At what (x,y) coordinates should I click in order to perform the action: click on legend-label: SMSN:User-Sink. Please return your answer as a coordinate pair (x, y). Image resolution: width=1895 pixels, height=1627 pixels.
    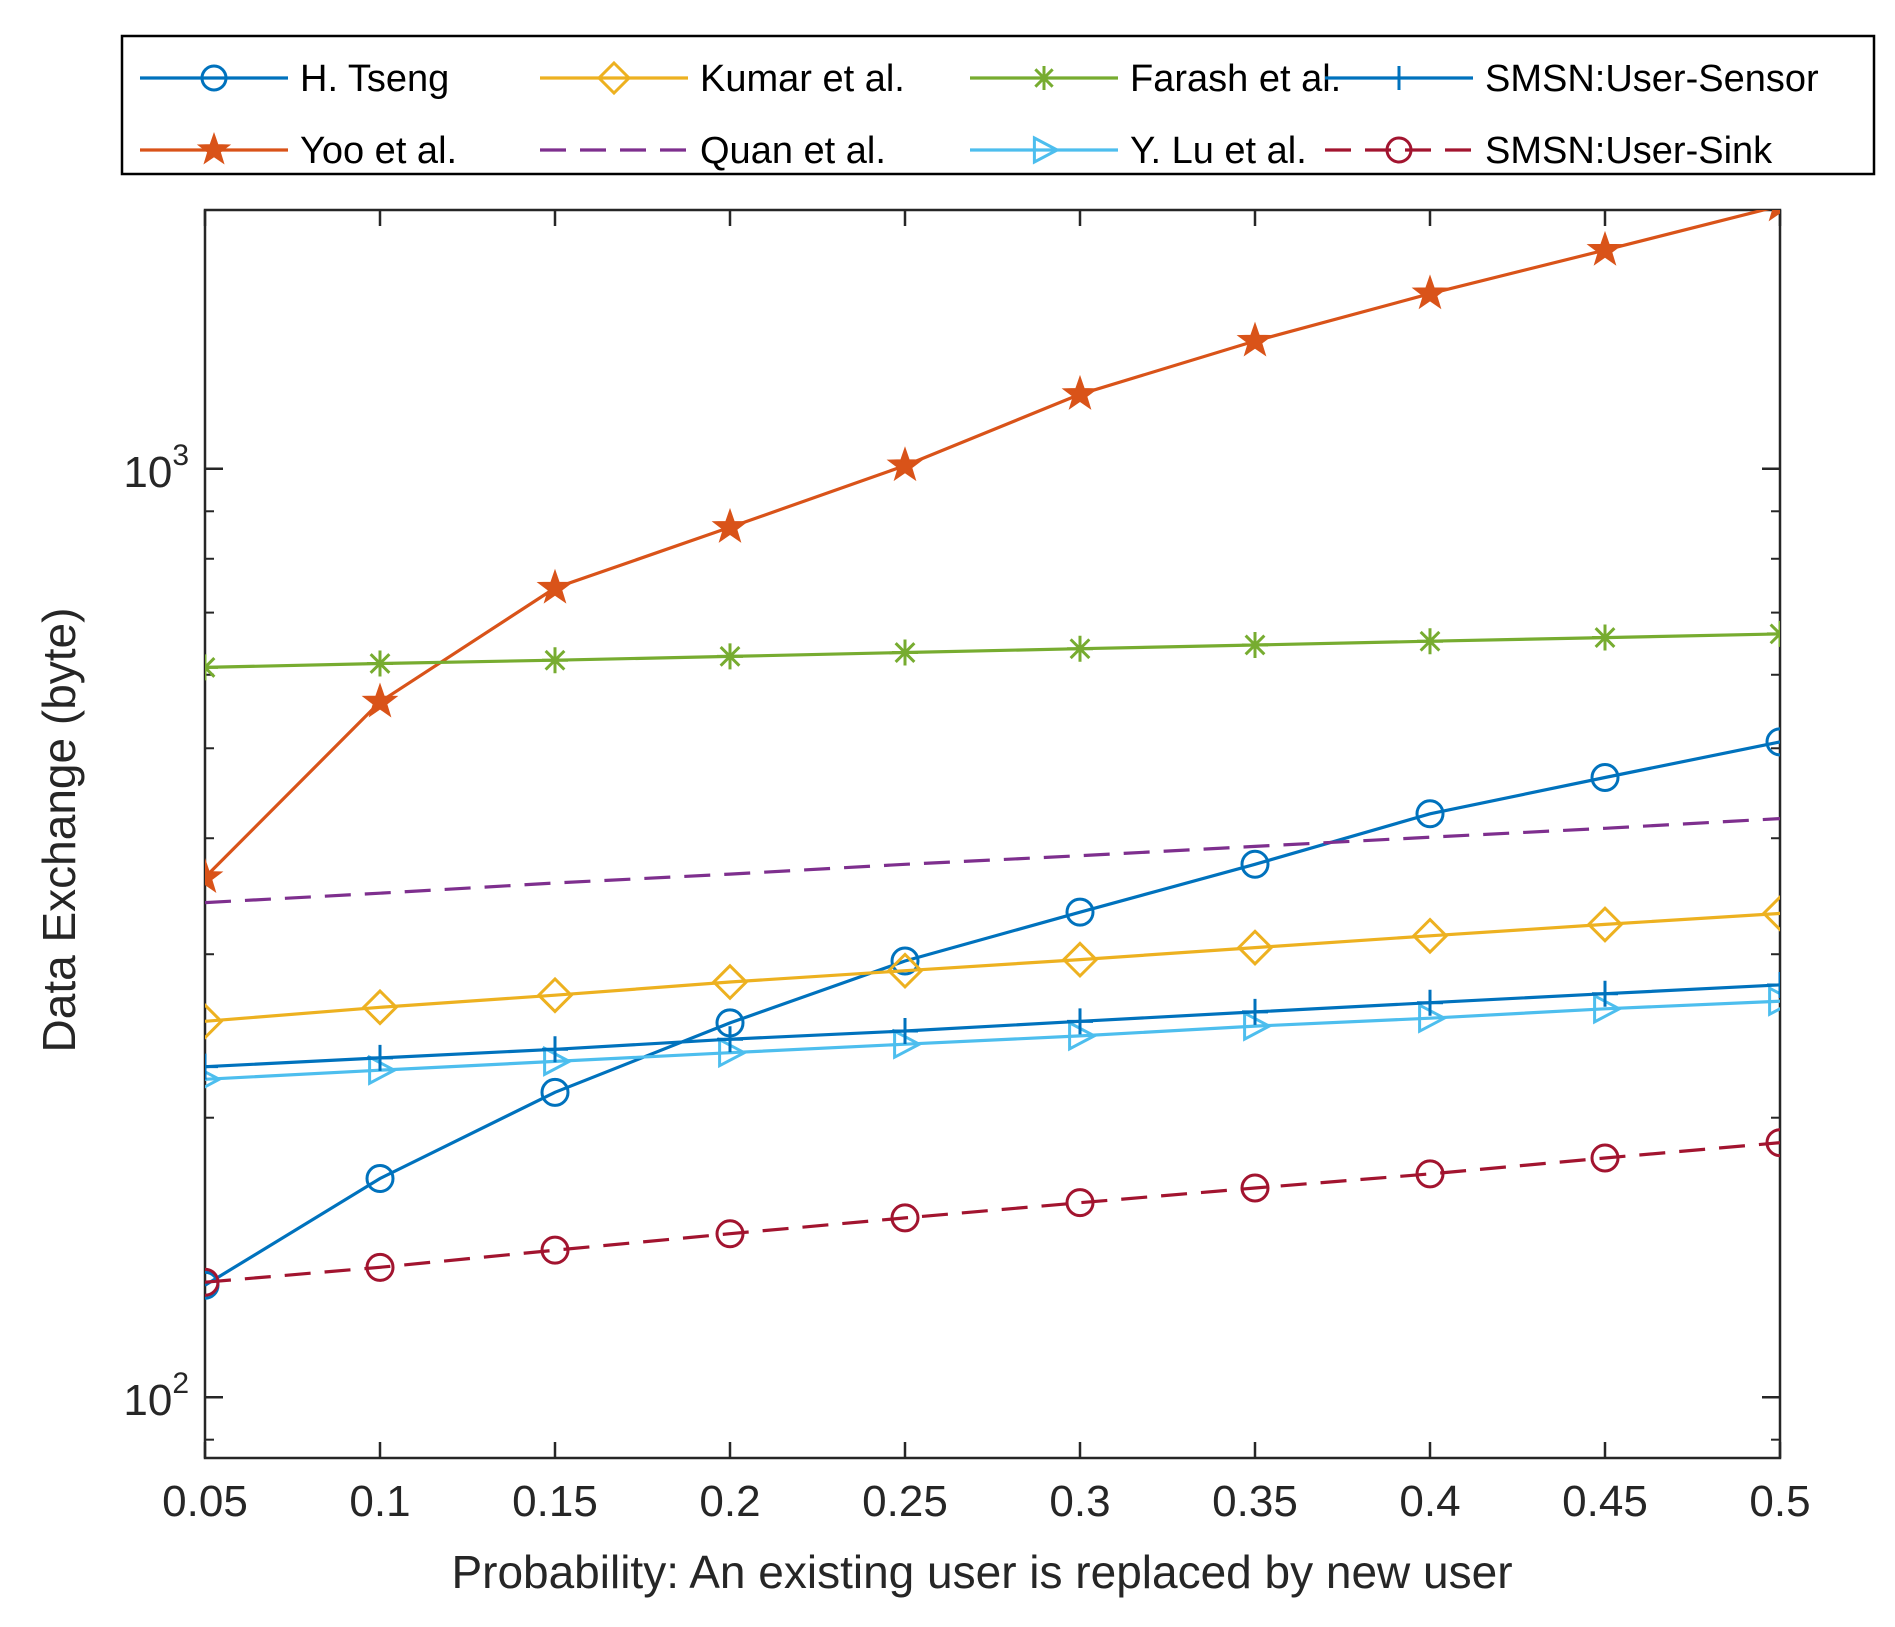
    Looking at the image, I should click on (1629, 151).